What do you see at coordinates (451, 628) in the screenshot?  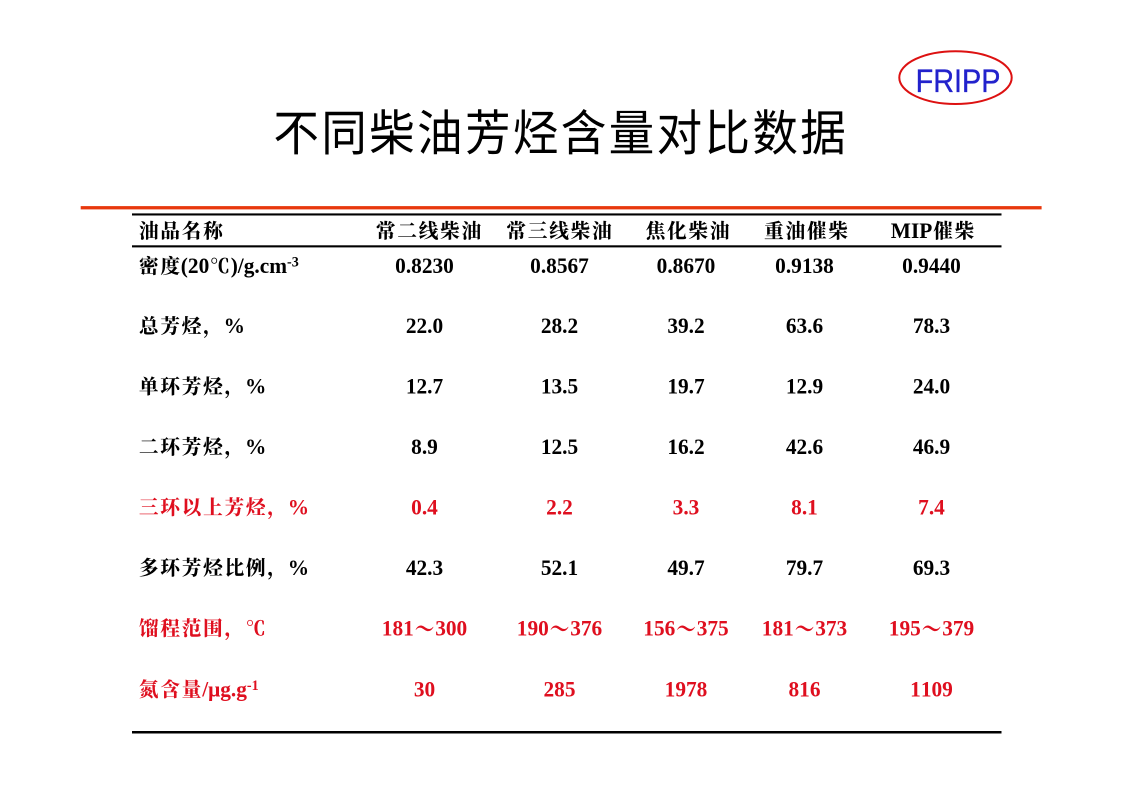 I see `svg-text: 300` at bounding box center [451, 628].